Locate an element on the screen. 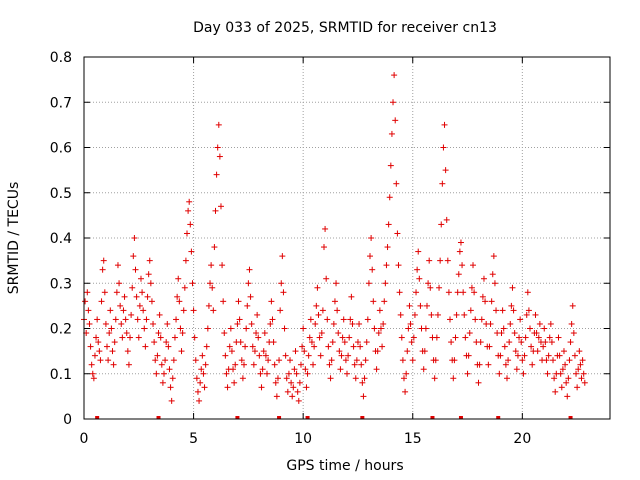  x-tick-label: 0 is located at coordinates (84, 439).